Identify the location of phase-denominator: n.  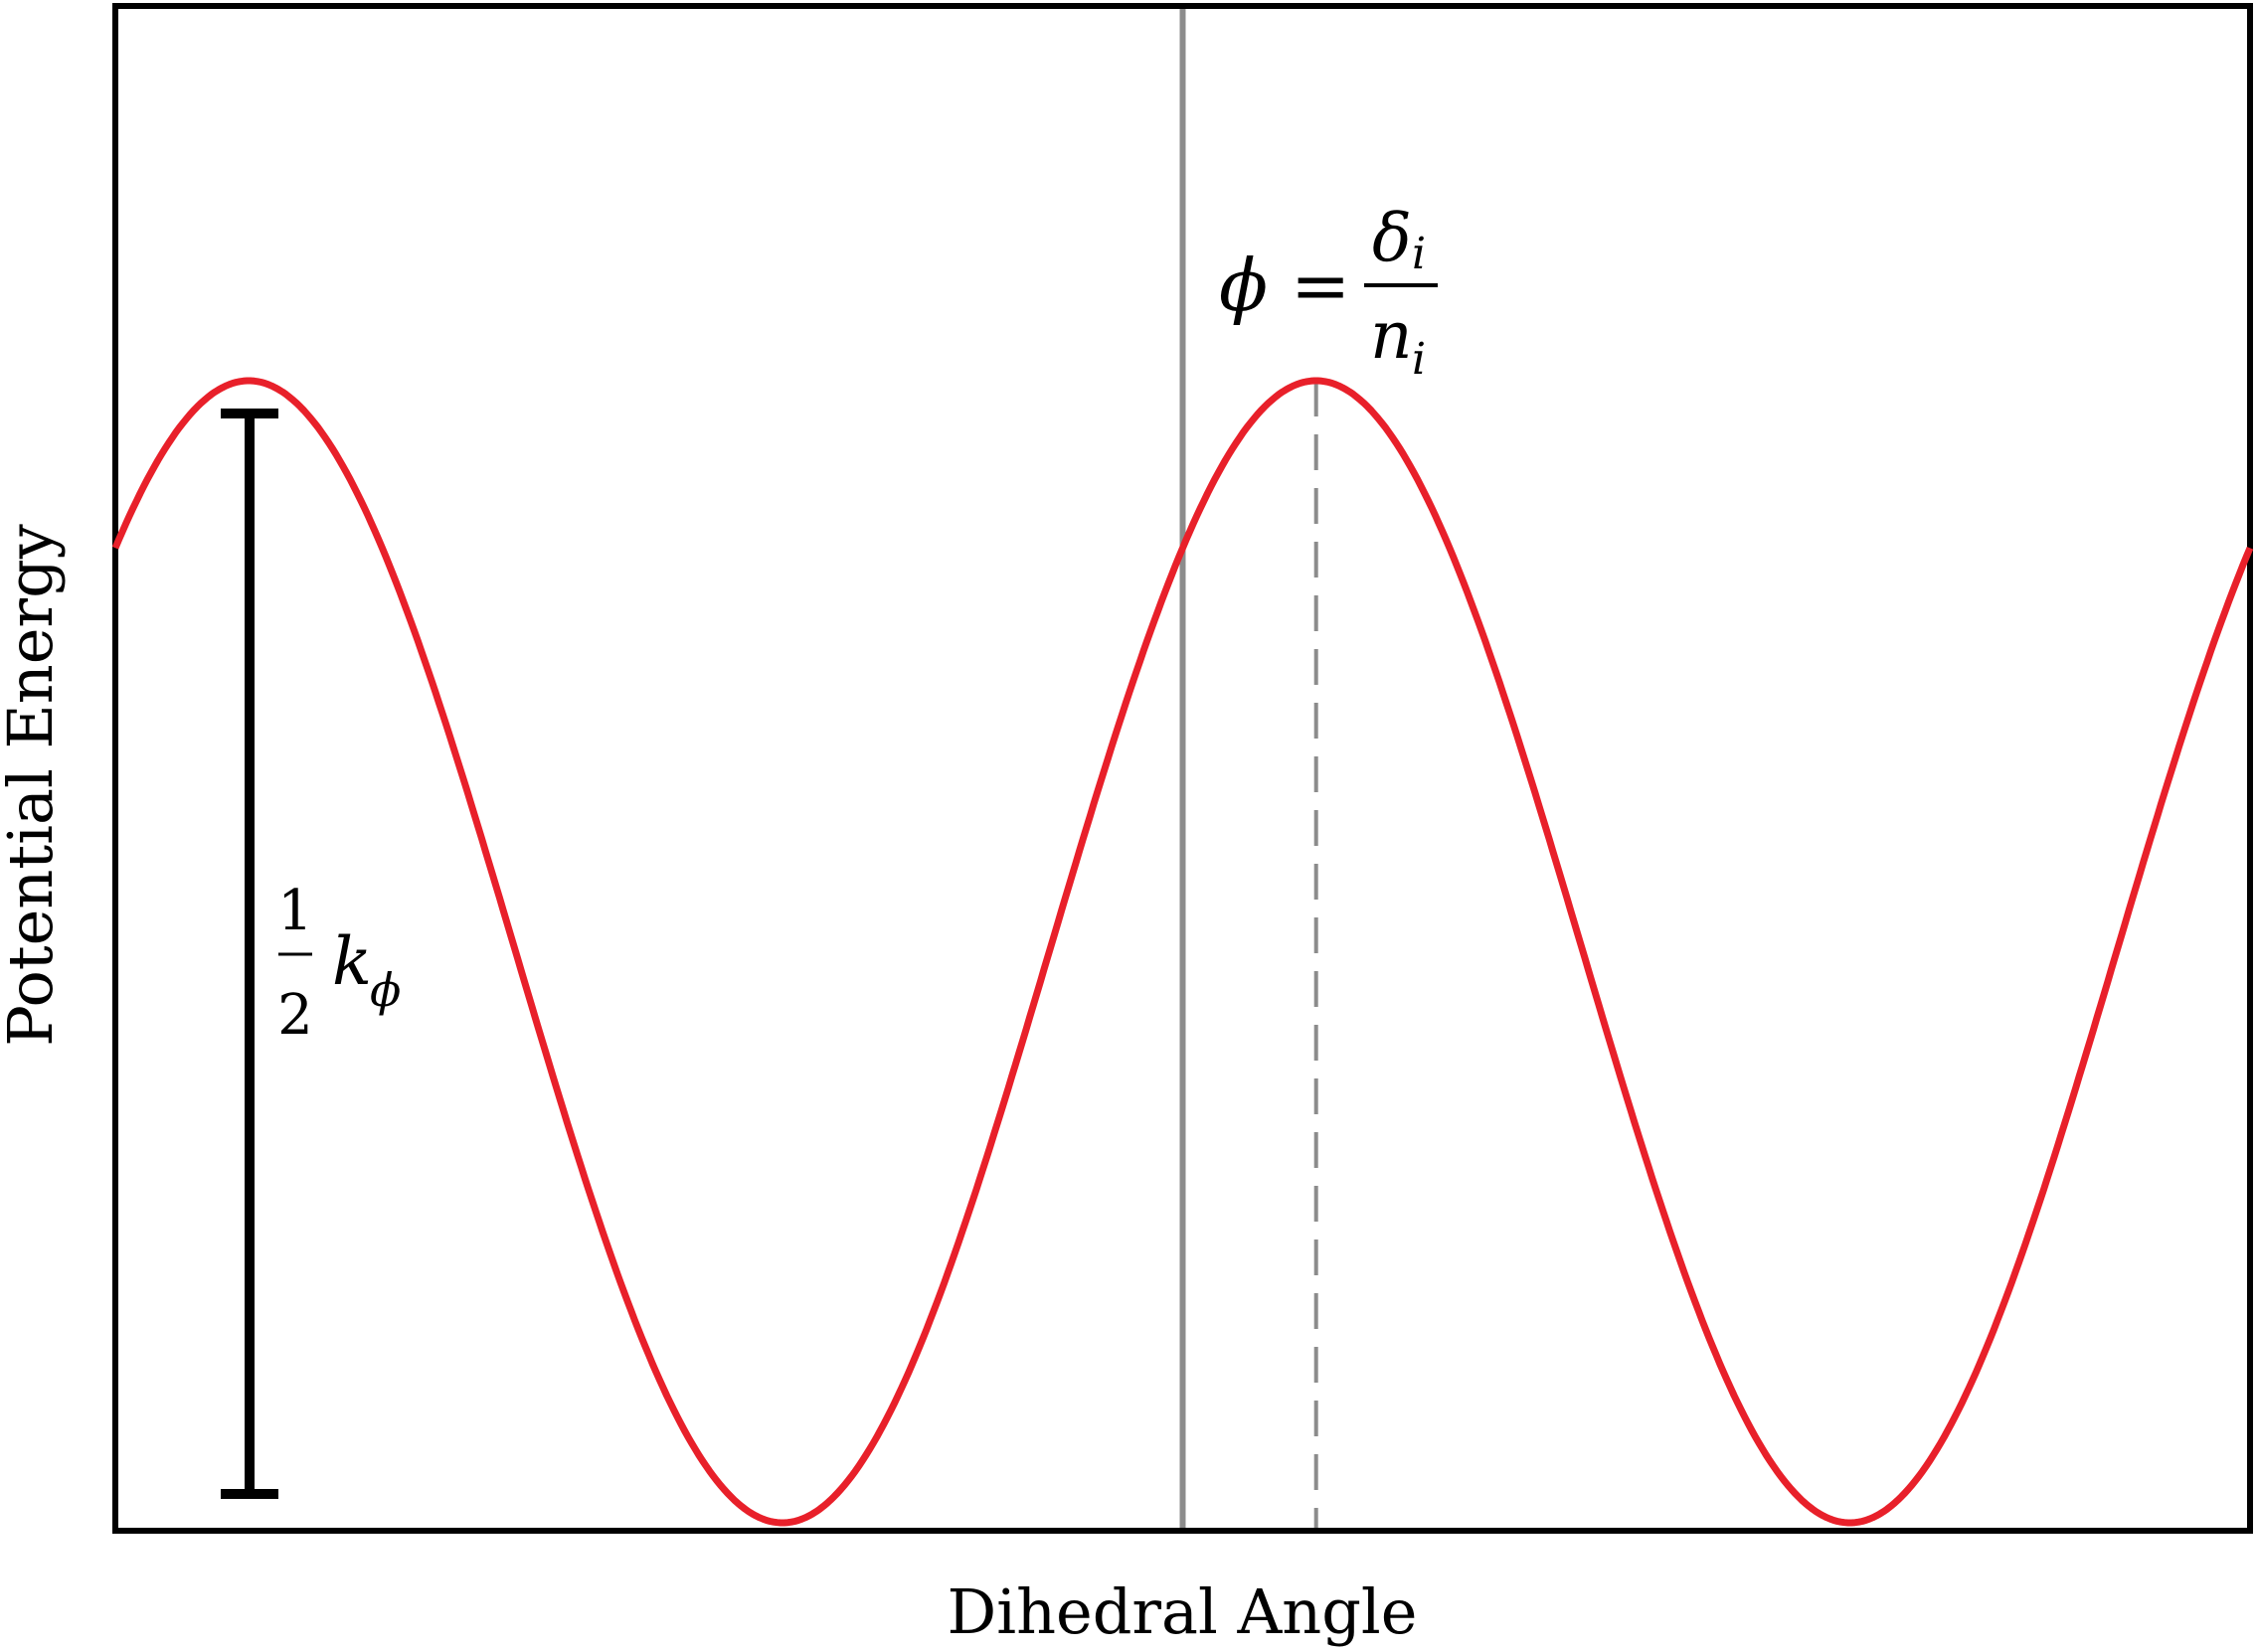
(1391, 335).